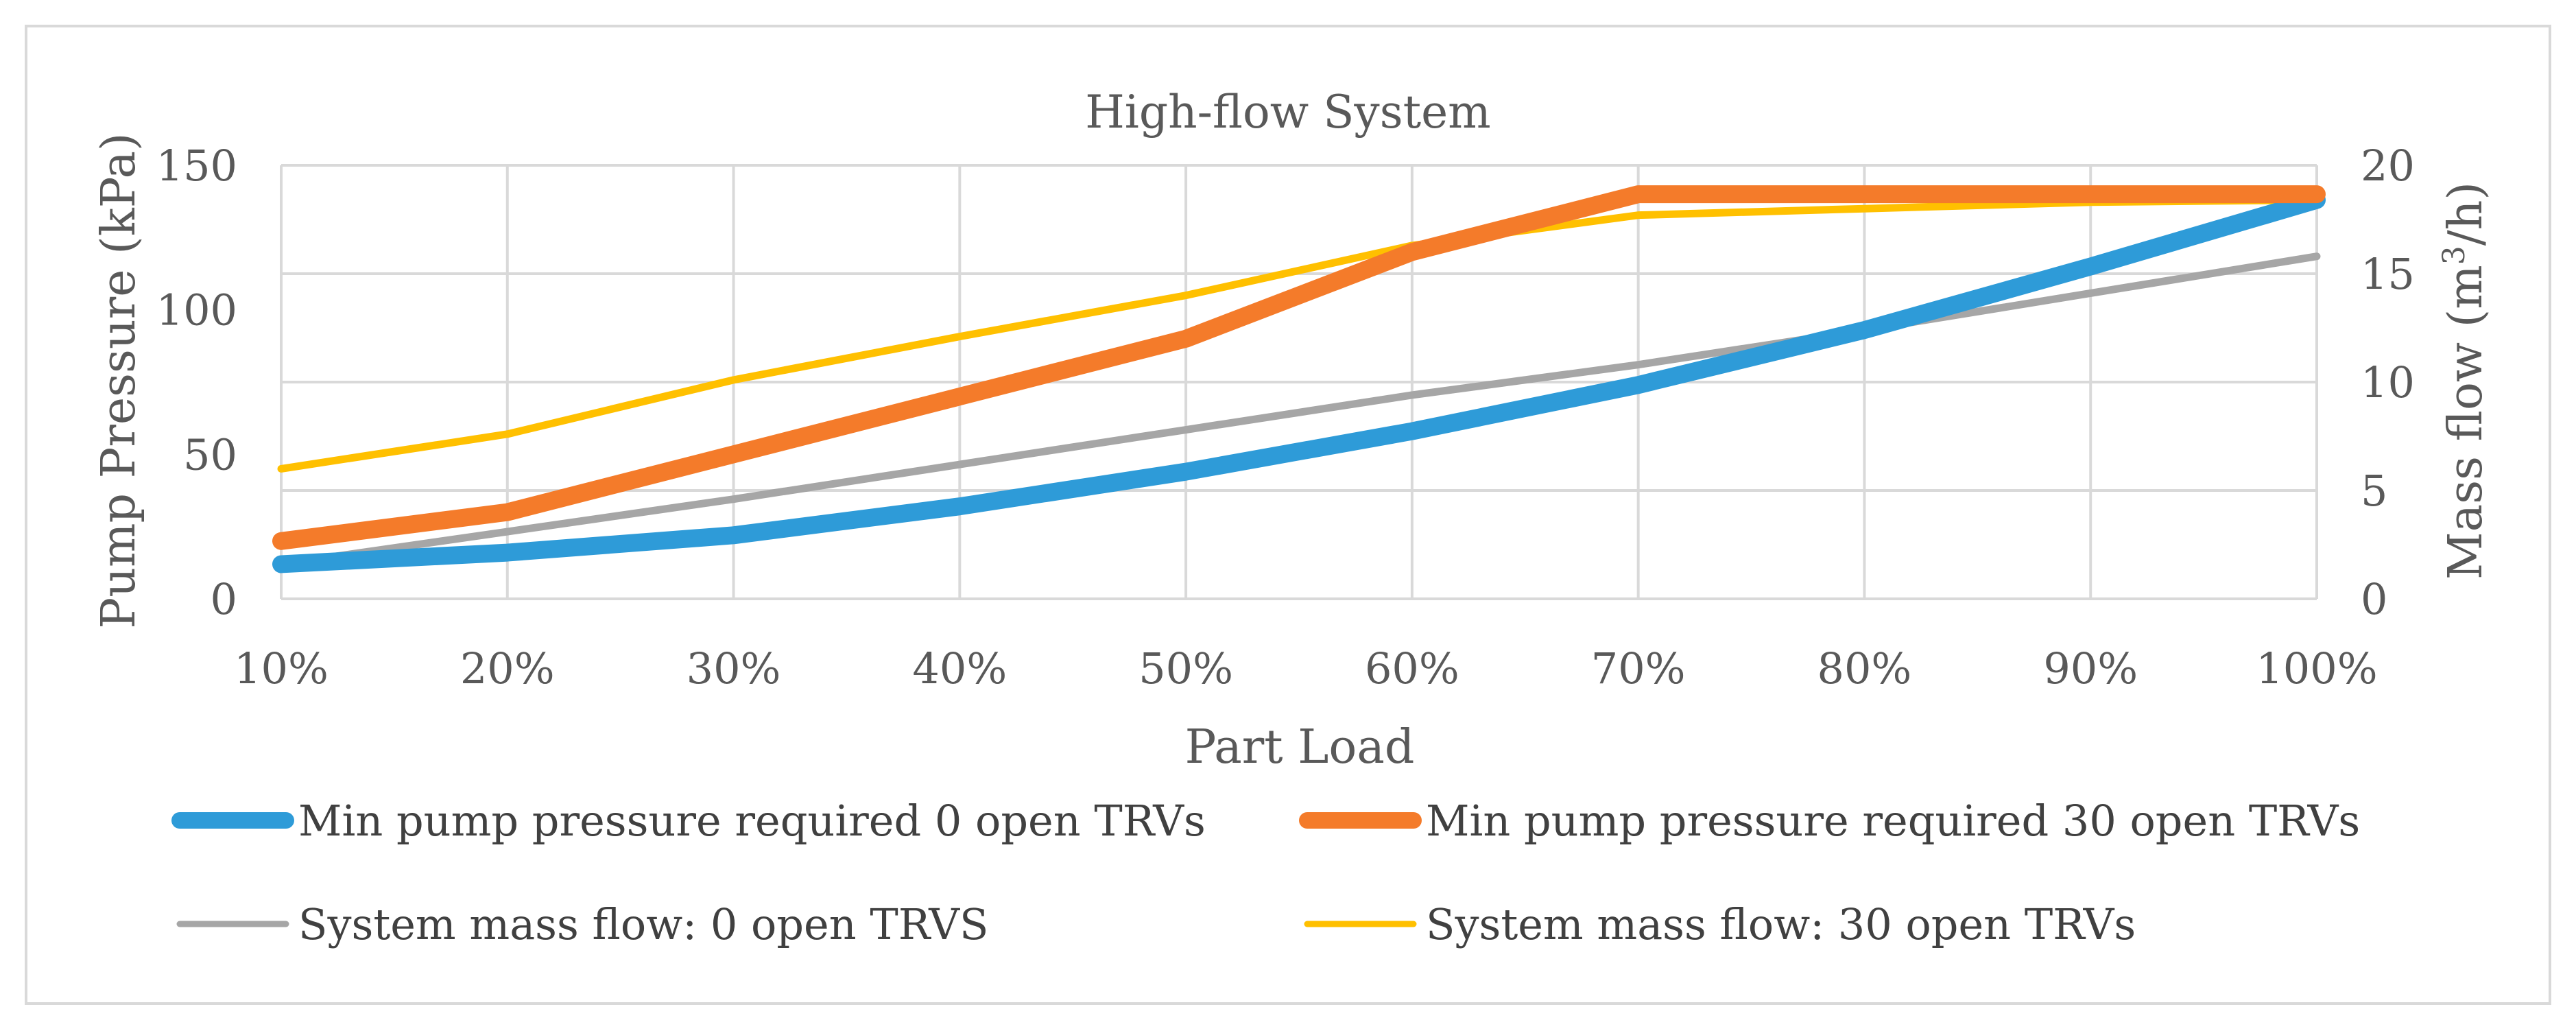  What do you see at coordinates (507, 668) in the screenshot?
I see `x-axis-tick-label: 20%` at bounding box center [507, 668].